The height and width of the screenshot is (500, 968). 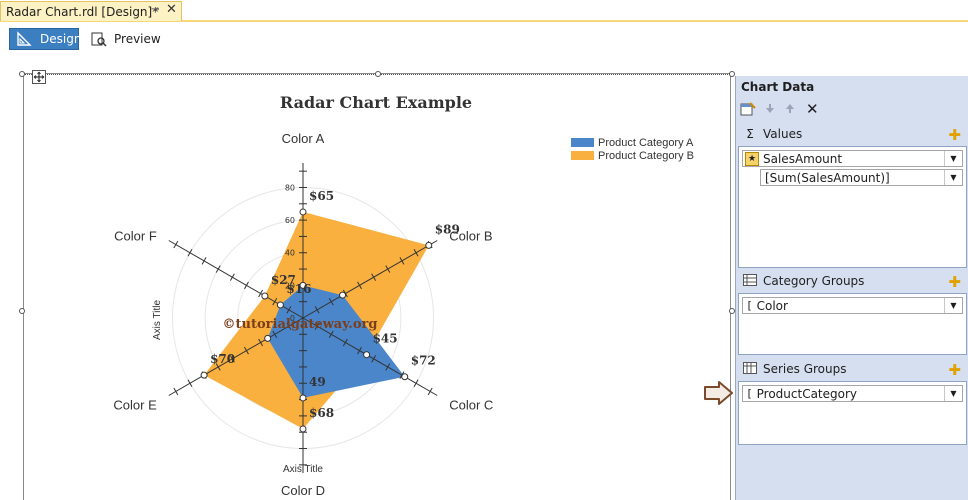 I want to click on values-section-header: Σ Values ✚, so click(x=852, y=134).